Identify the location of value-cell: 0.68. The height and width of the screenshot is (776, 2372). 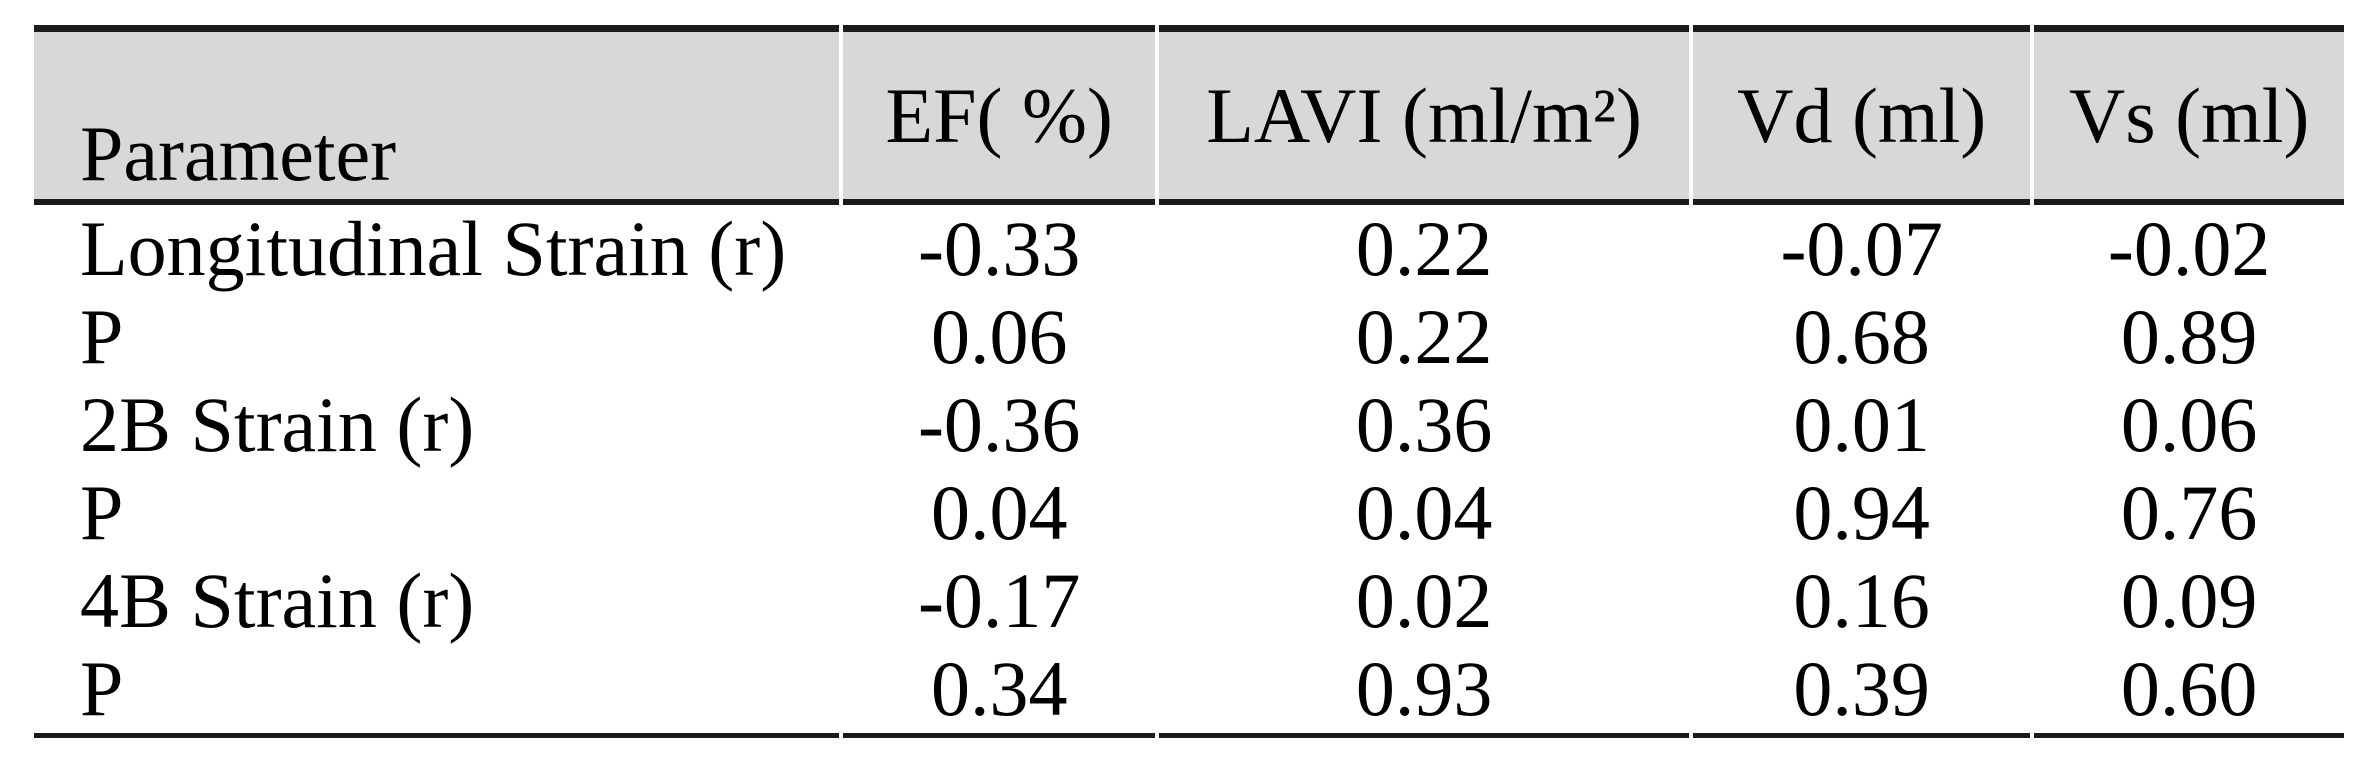
(1861, 336).